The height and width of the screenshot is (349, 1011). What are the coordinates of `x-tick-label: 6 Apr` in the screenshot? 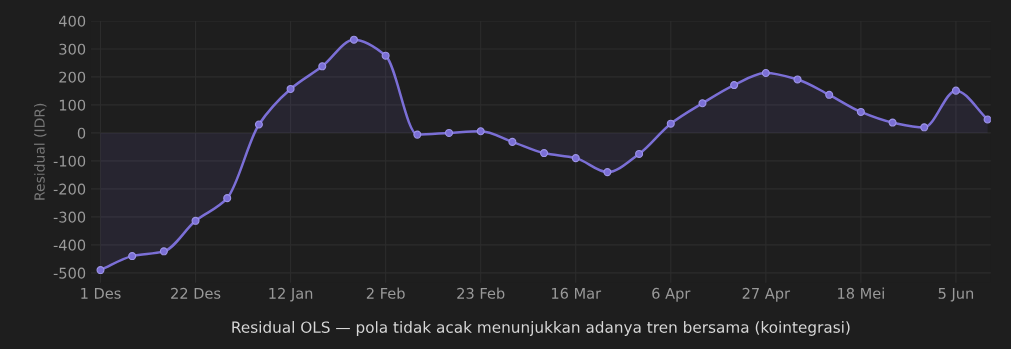 It's located at (671, 294).